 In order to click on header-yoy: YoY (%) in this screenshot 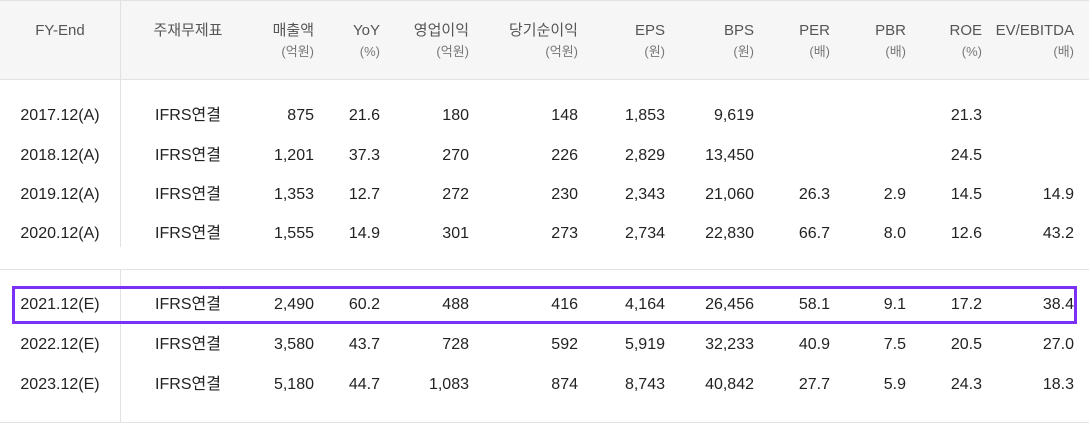, I will do `click(366, 40)`.